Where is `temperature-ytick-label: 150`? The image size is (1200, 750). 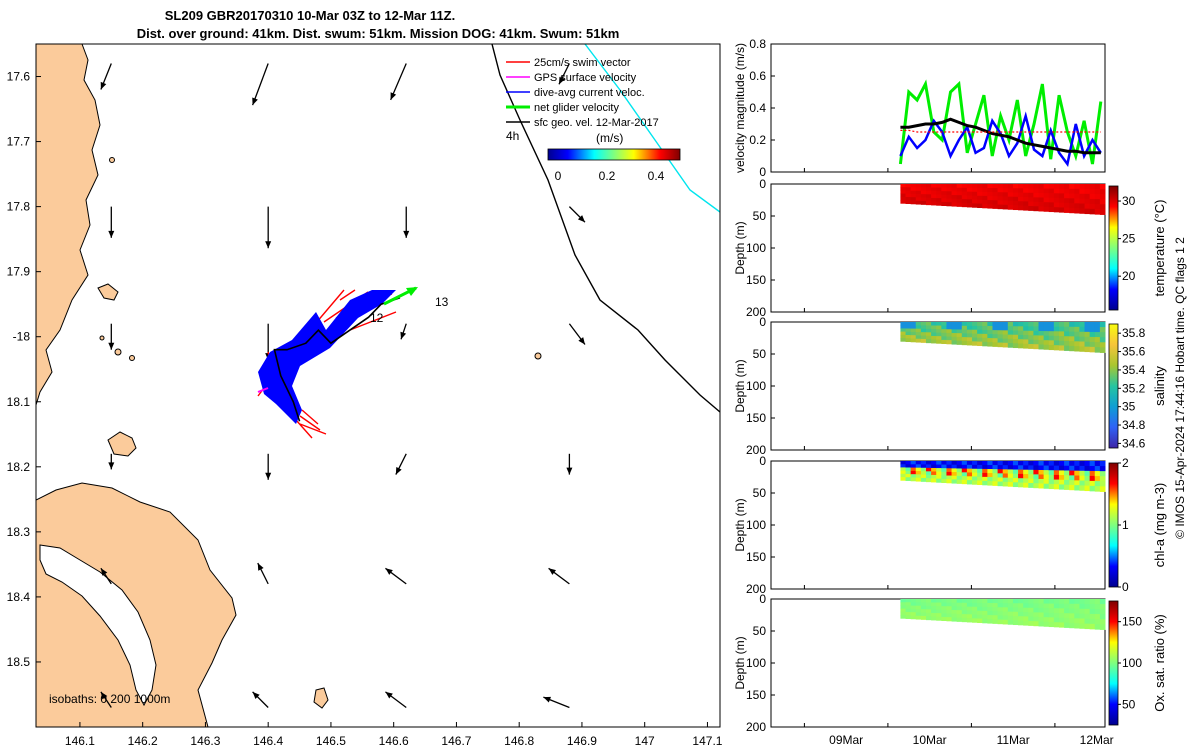 temperature-ytick-label: 150 is located at coordinates (756, 280).